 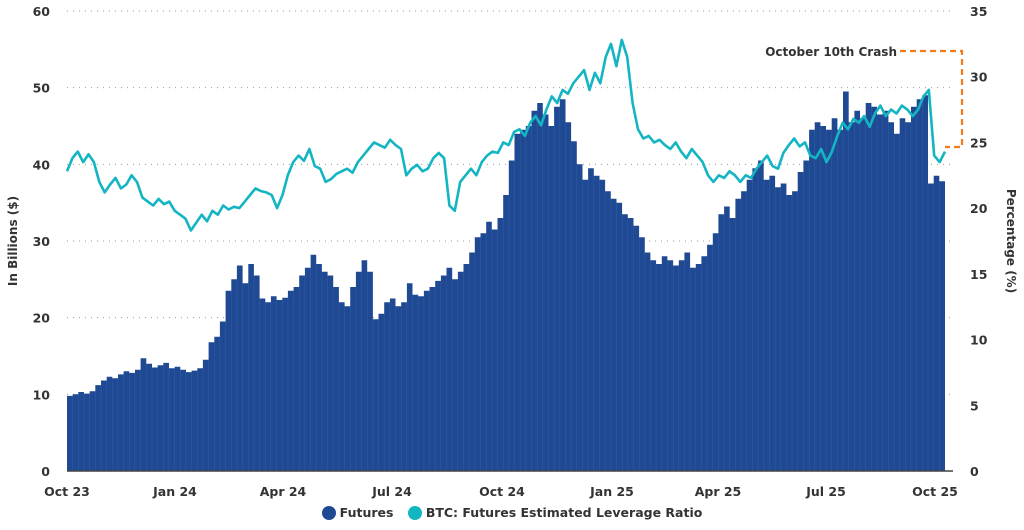 I want to click on annotation-label: October 10th Crash, so click(x=831, y=52).